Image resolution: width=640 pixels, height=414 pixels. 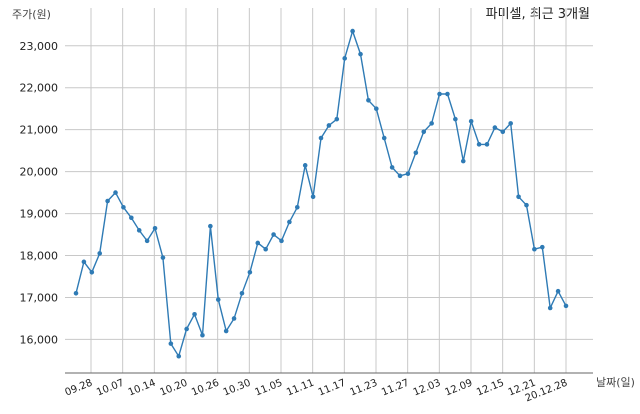 I want to click on x-tick-label: 11.05, so click(x=268, y=388).